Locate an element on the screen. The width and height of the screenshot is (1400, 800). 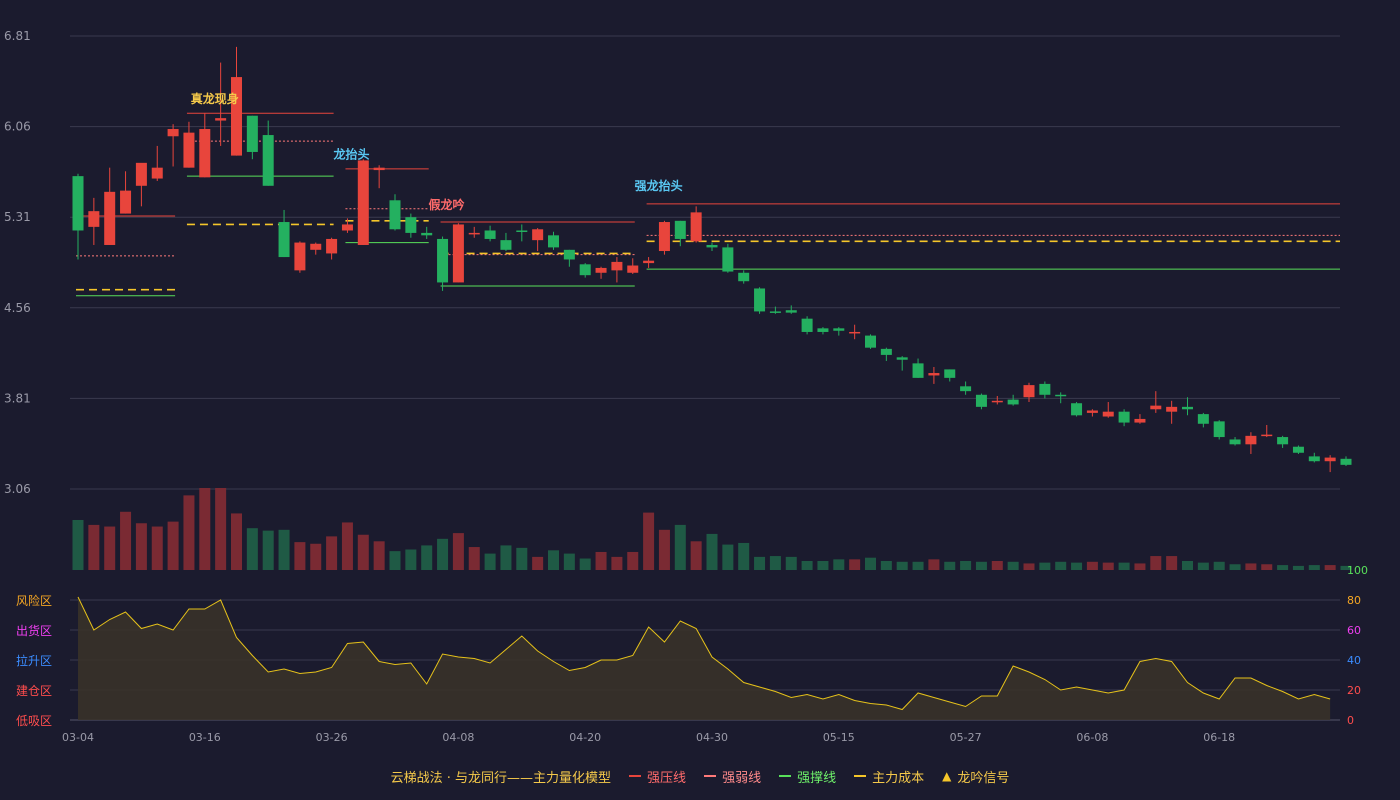
zone-label: 风险区 is located at coordinates (34, 600).